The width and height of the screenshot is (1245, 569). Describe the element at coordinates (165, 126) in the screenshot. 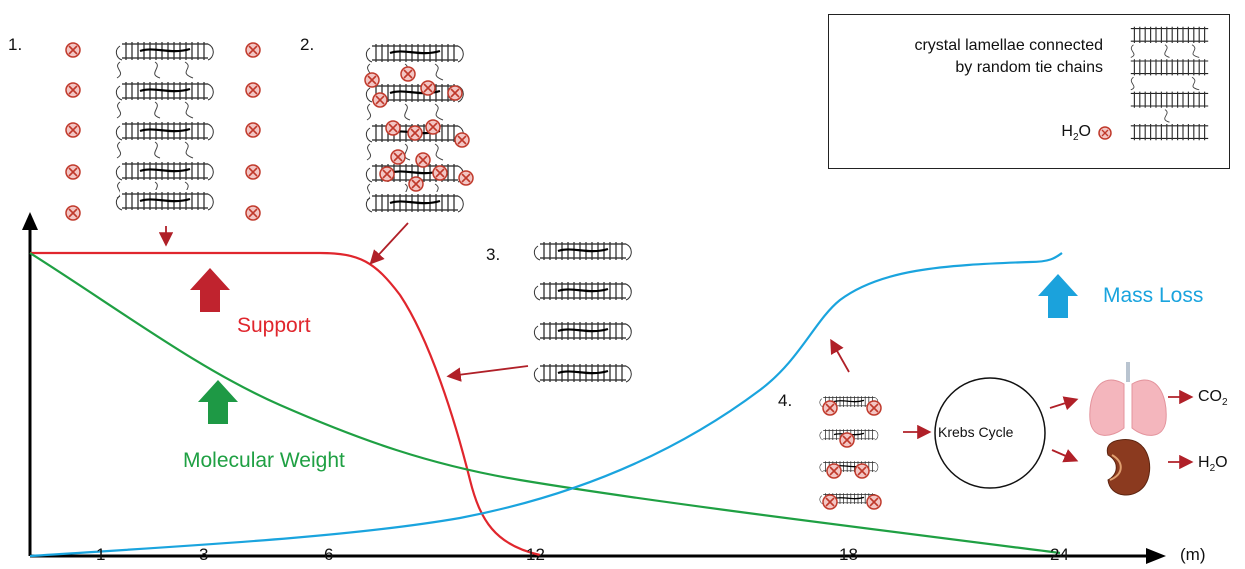

I see `step1-lamellae-icon` at that location.